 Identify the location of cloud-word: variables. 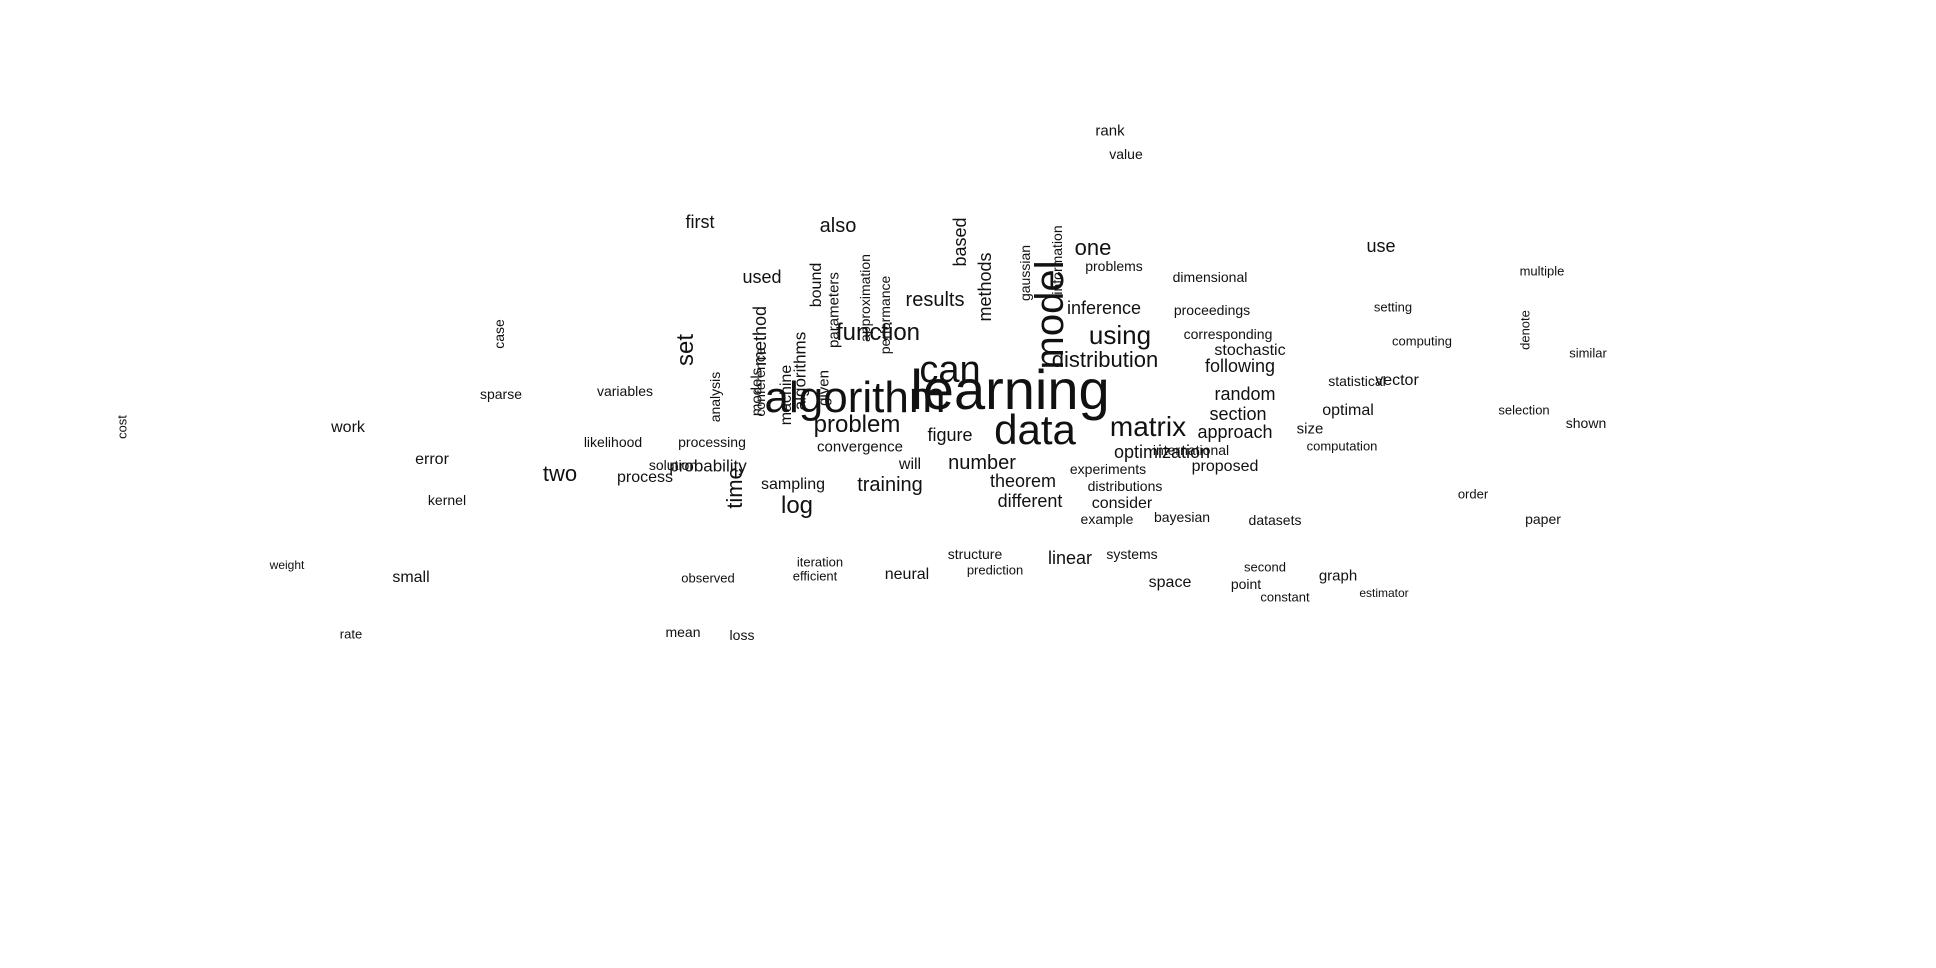
(625, 391).